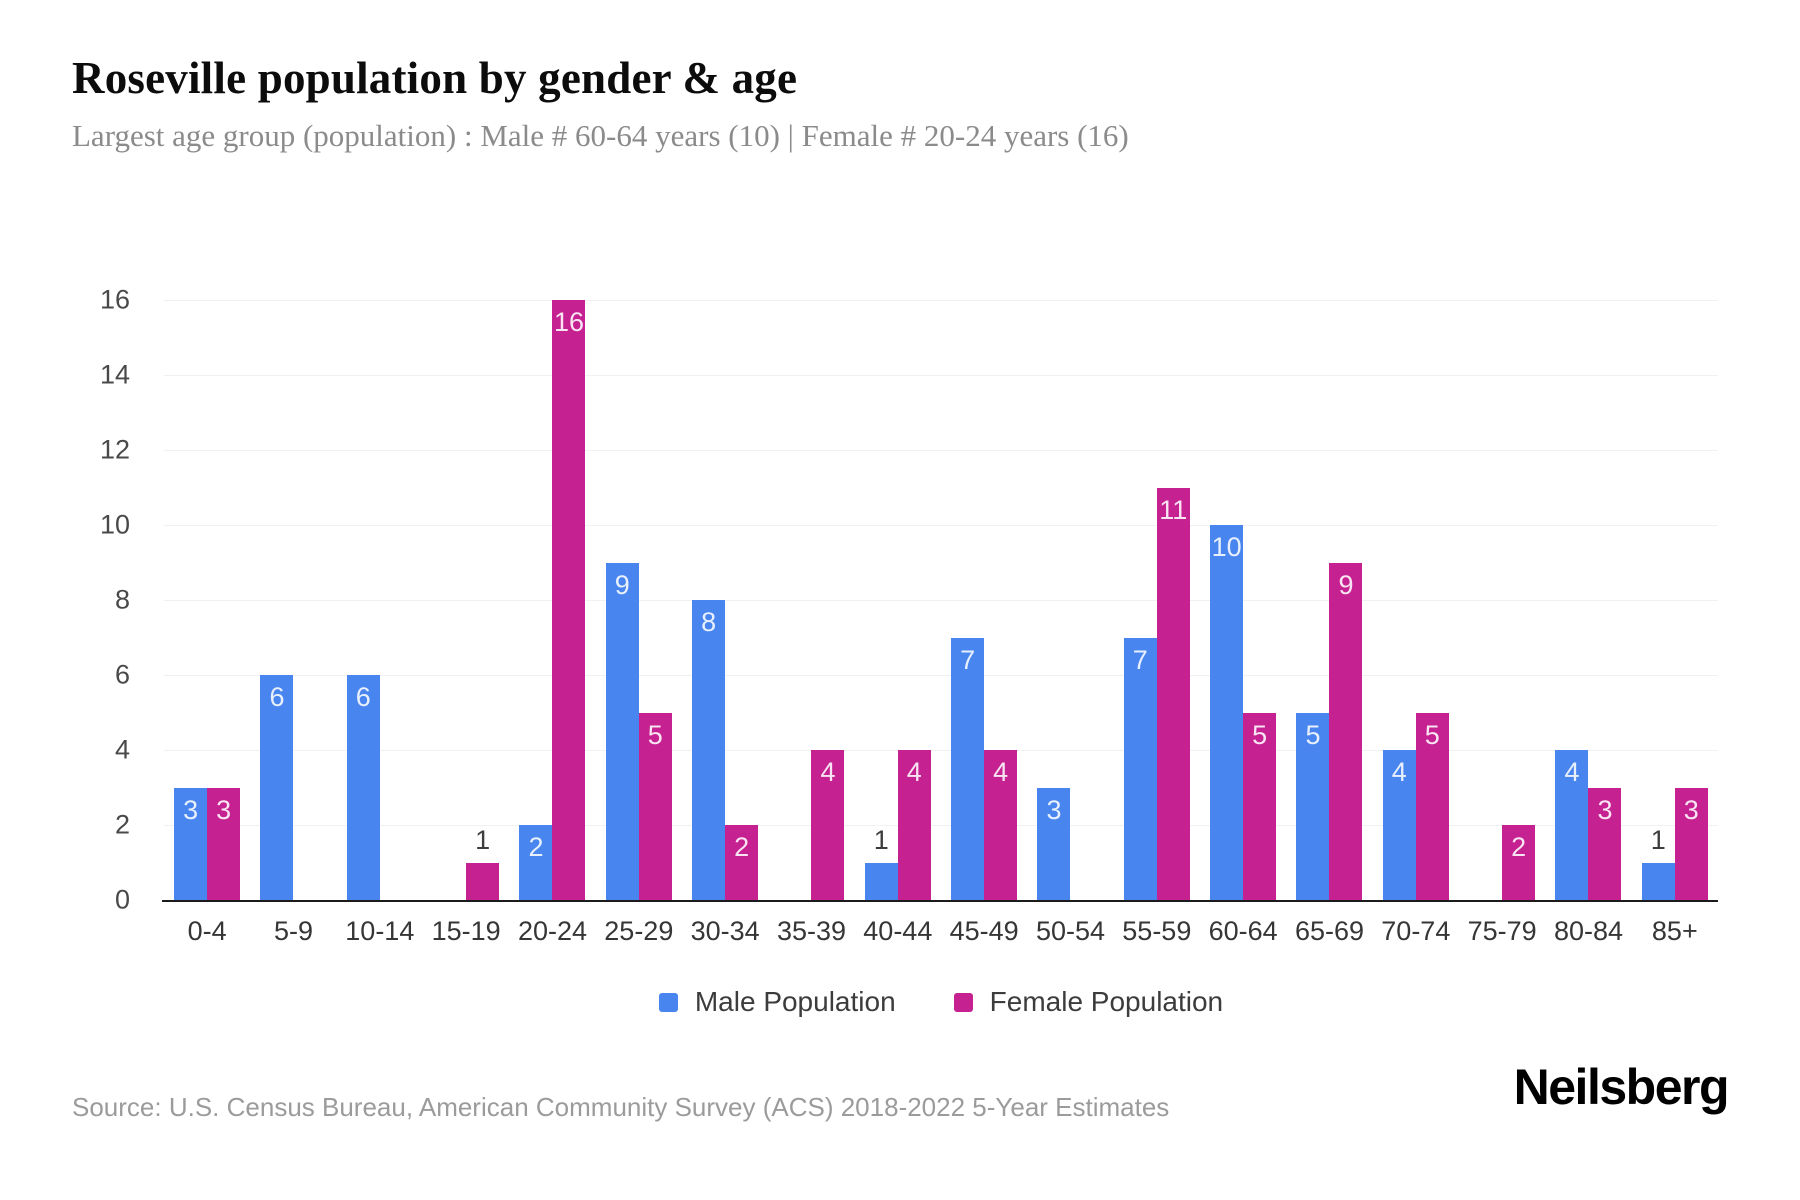  Describe the element at coordinates (1070, 623) in the screenshot. I see `category-slot: 50-54 3` at that location.